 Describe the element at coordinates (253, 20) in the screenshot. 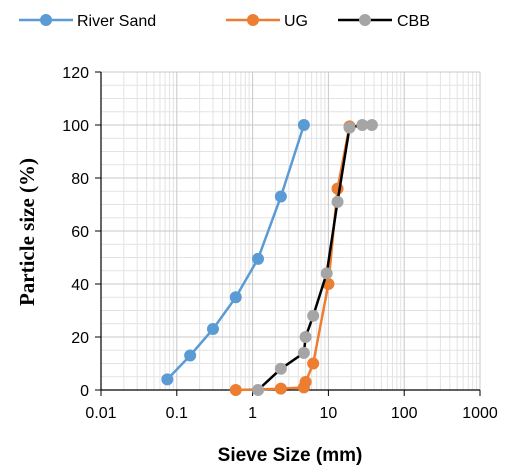

I see `legend-marker-ug` at that location.